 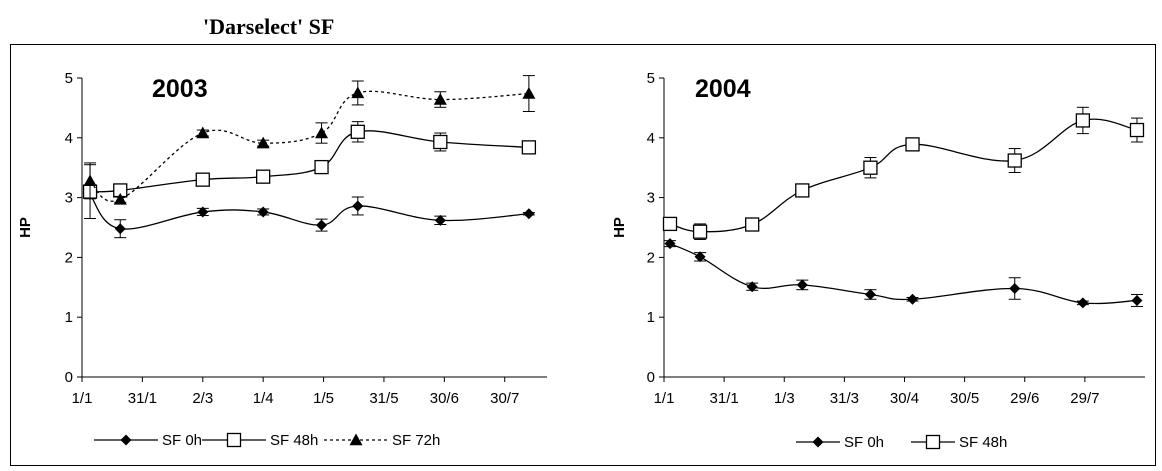 I want to click on x-tick-label: 31/3, so click(x=844, y=398).